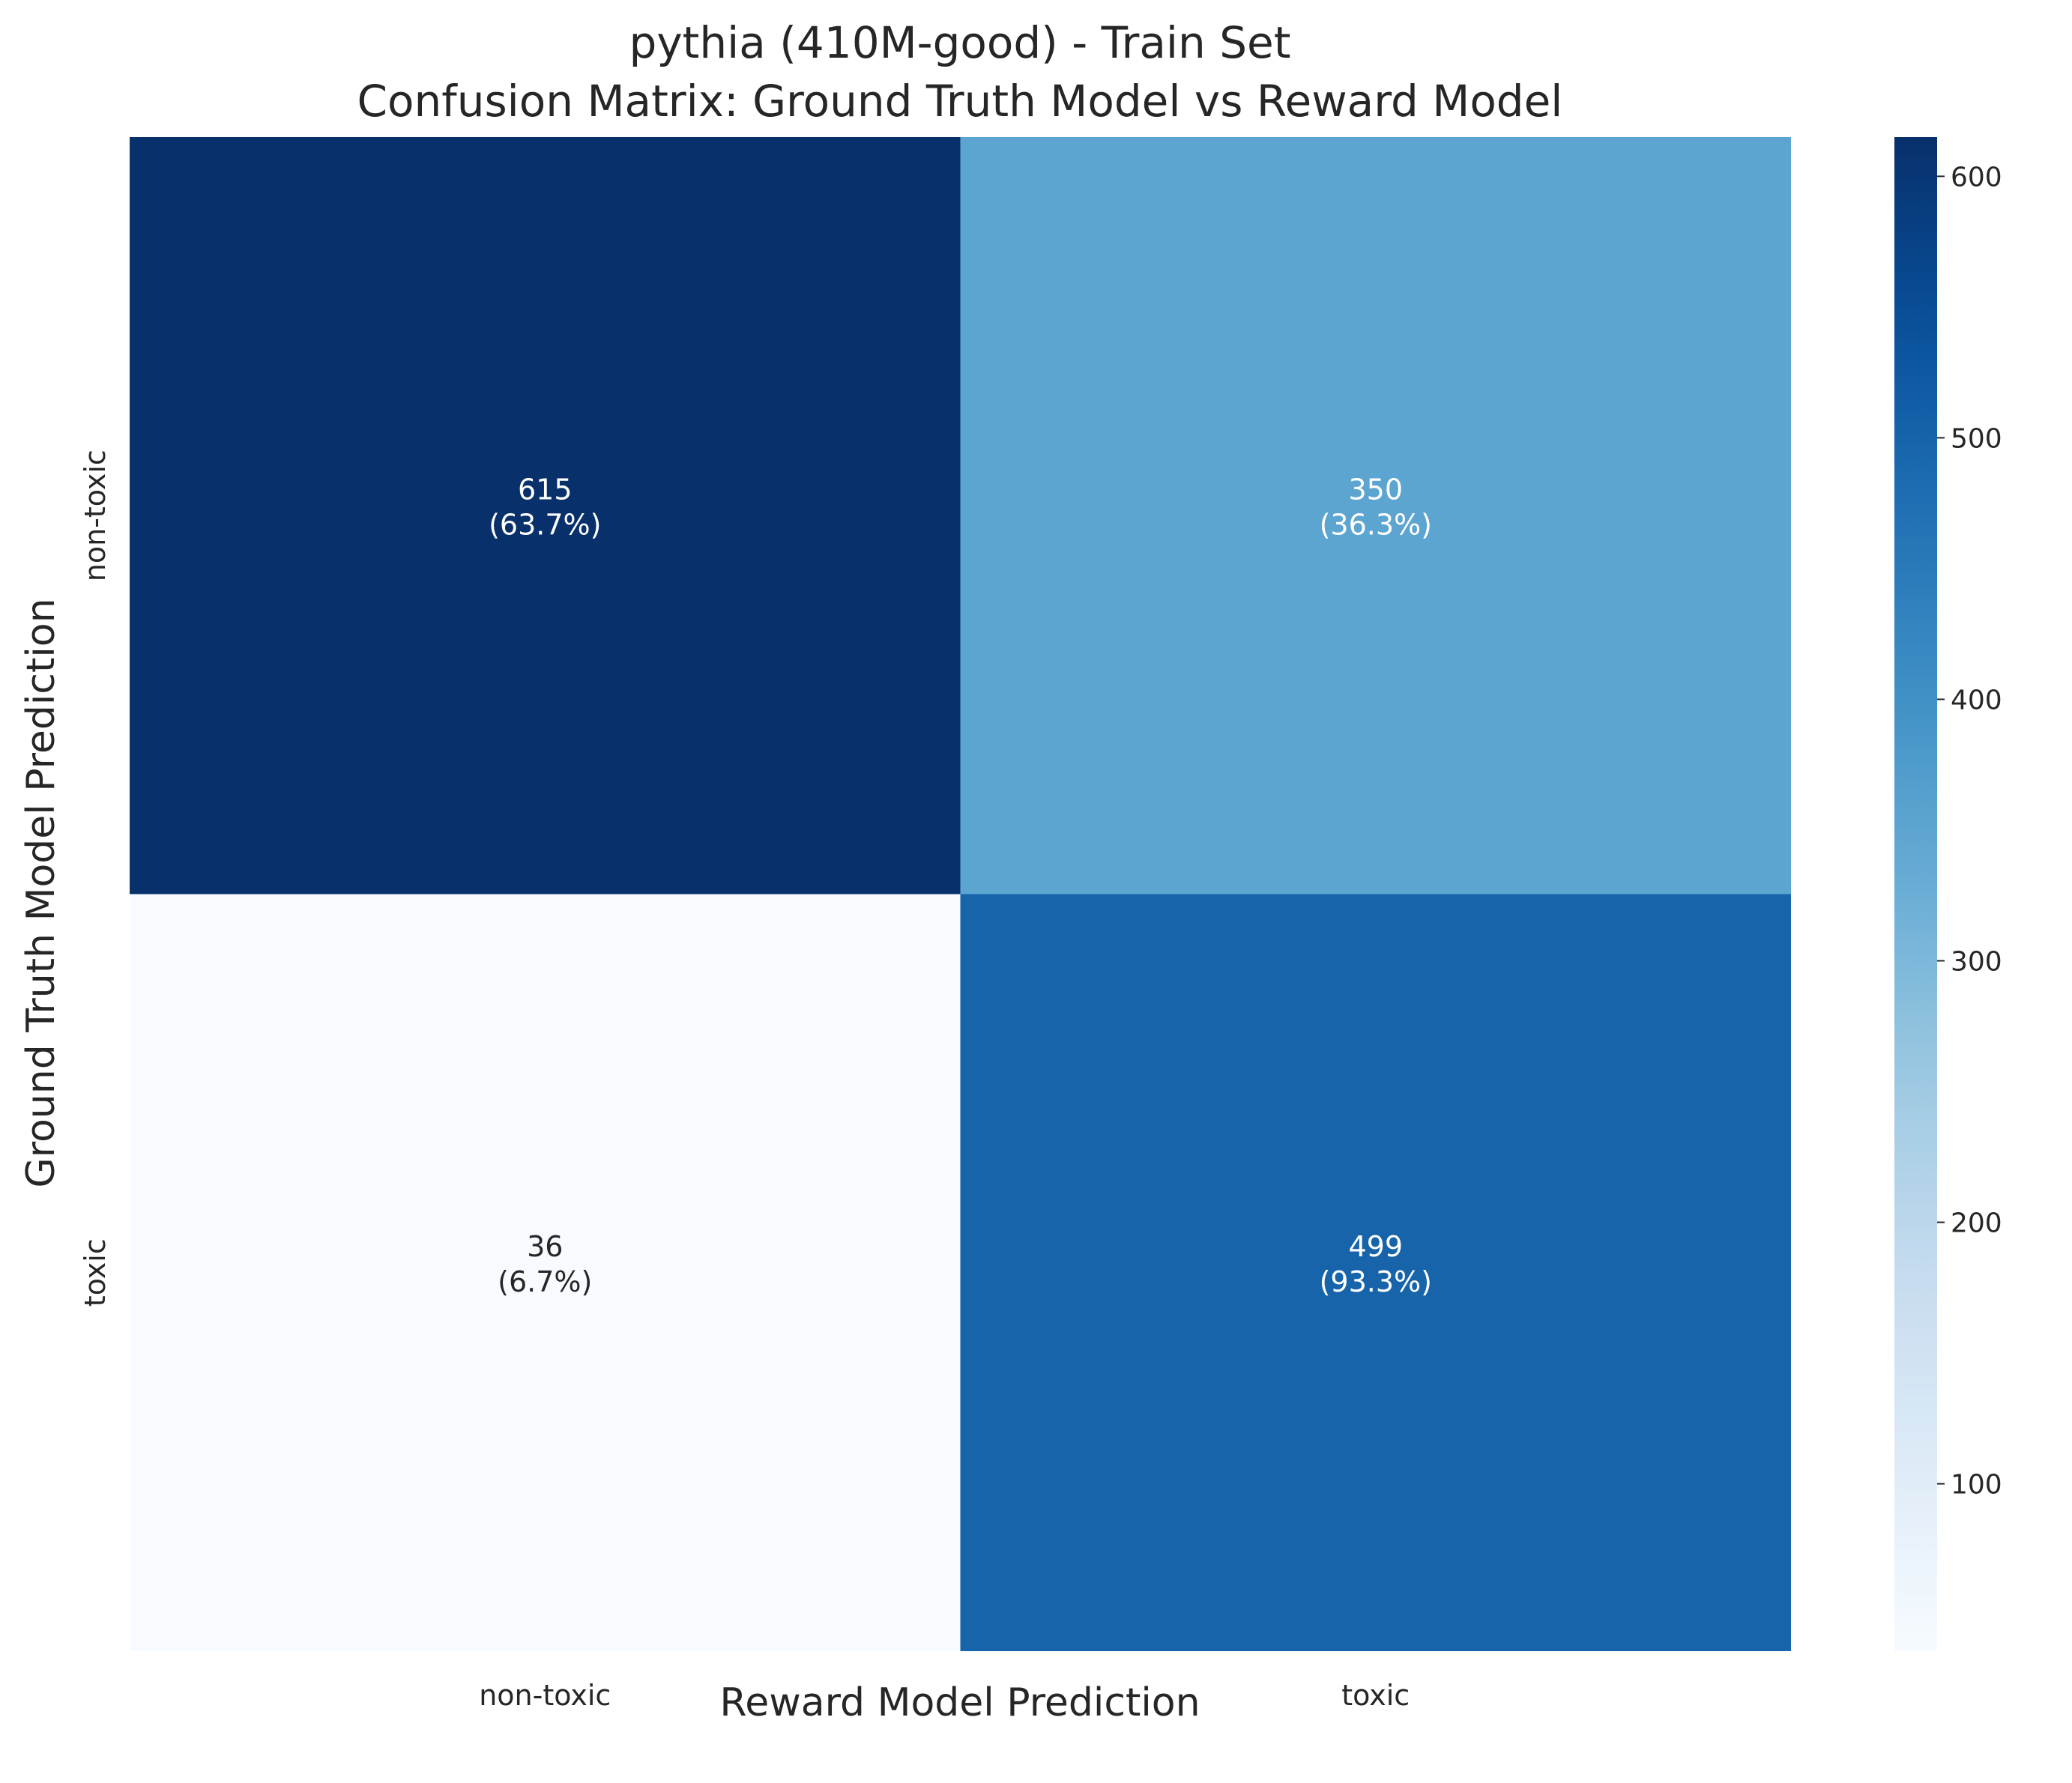 The width and height of the screenshot is (2072, 1783). I want to click on cell-count-1-0: 36, so click(545, 1246).